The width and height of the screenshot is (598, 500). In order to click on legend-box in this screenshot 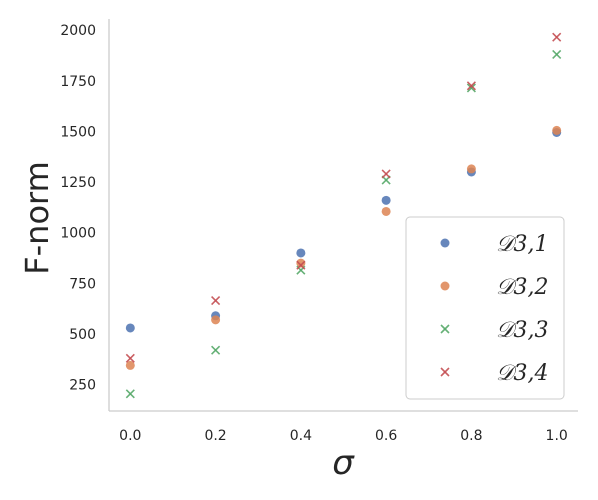, I will do `click(485, 308)`.